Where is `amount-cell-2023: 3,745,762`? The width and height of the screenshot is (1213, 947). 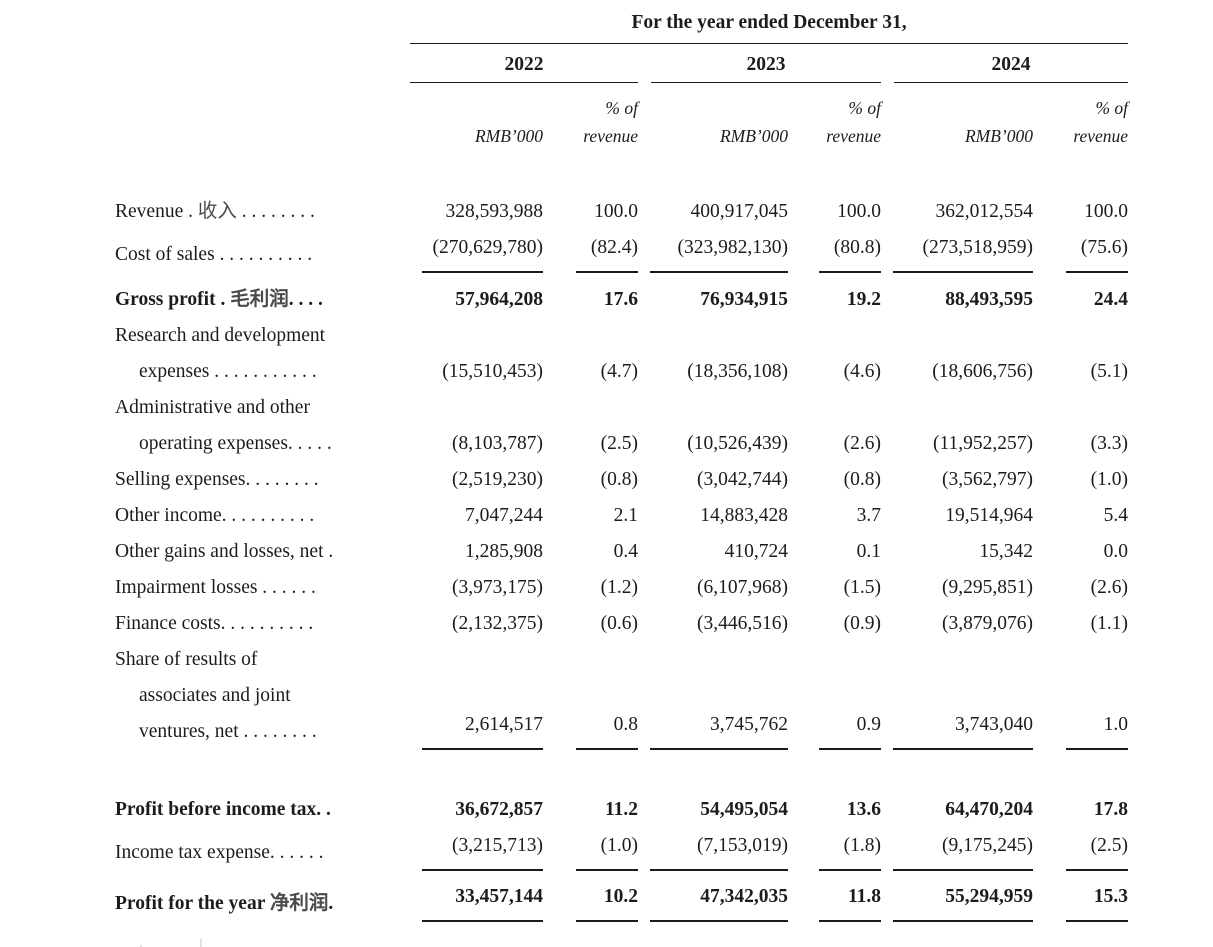
amount-cell-2023: 3,745,762 is located at coordinates (713, 696).